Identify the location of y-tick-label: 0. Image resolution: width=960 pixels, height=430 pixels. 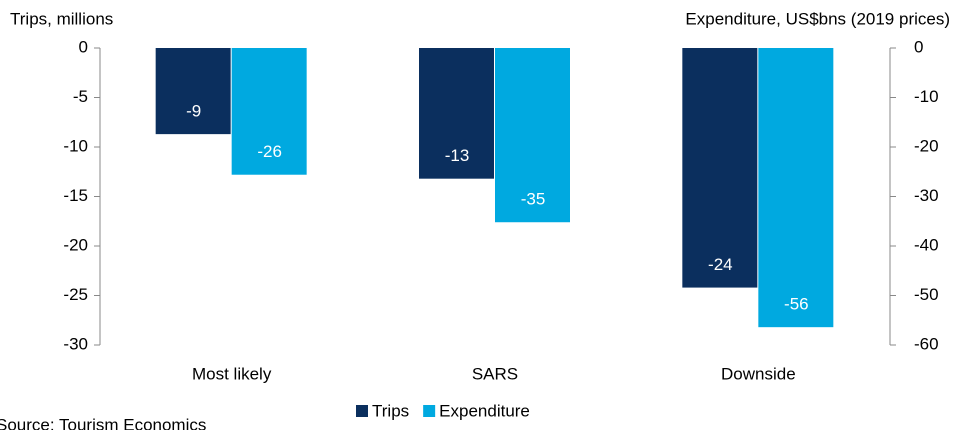
(83, 46).